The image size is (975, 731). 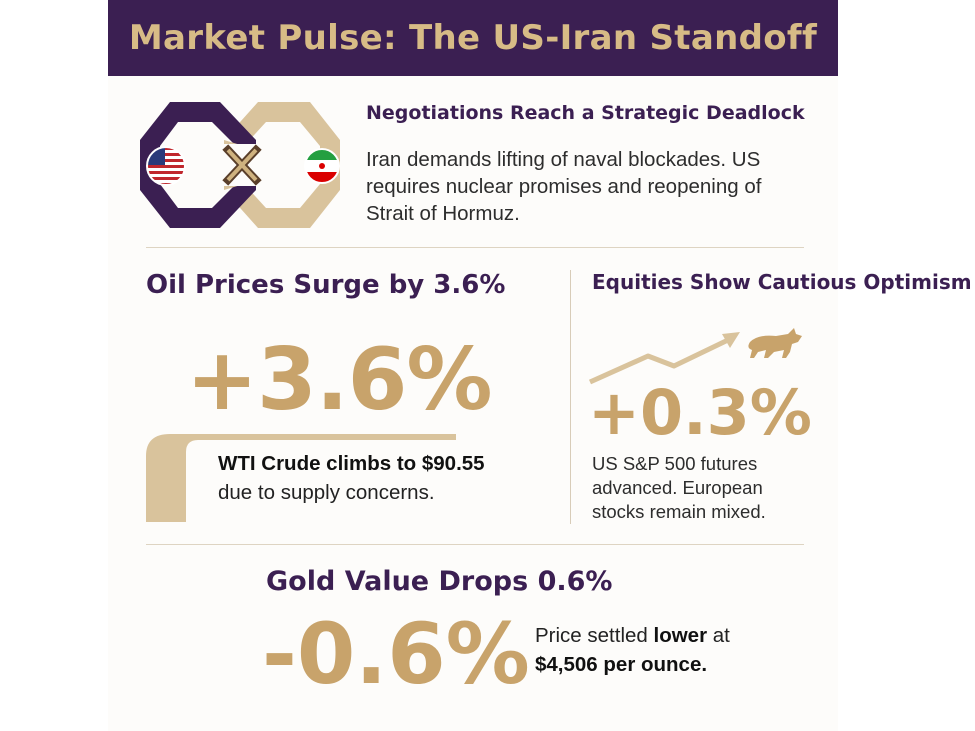 What do you see at coordinates (718, 635) in the screenshot?
I see `gold-body-mid: at` at bounding box center [718, 635].